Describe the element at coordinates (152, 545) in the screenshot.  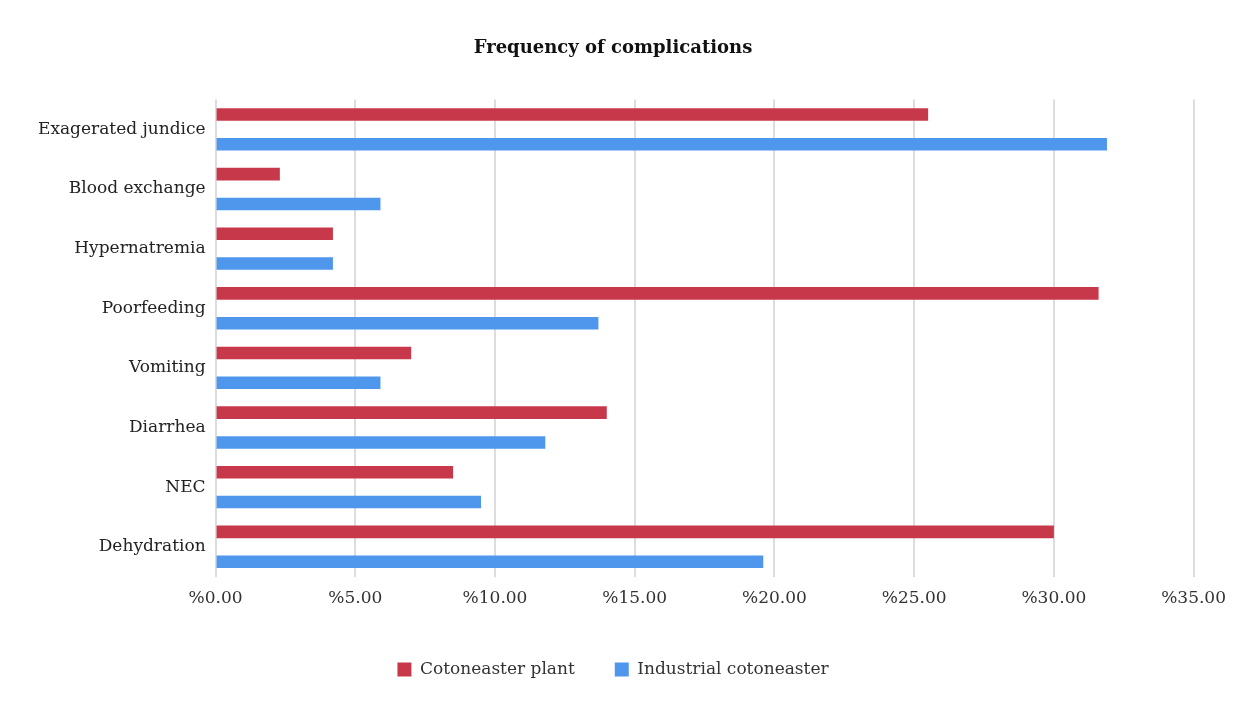
I see `y-tick-label: Dehydration` at that location.